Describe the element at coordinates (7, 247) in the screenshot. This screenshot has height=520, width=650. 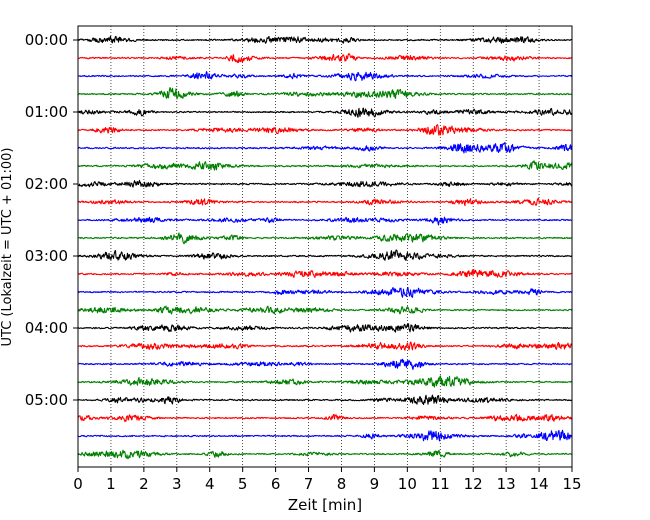
I see `y-axis-title: UTC (Lokalzeit = UTC + 01:00)` at that location.